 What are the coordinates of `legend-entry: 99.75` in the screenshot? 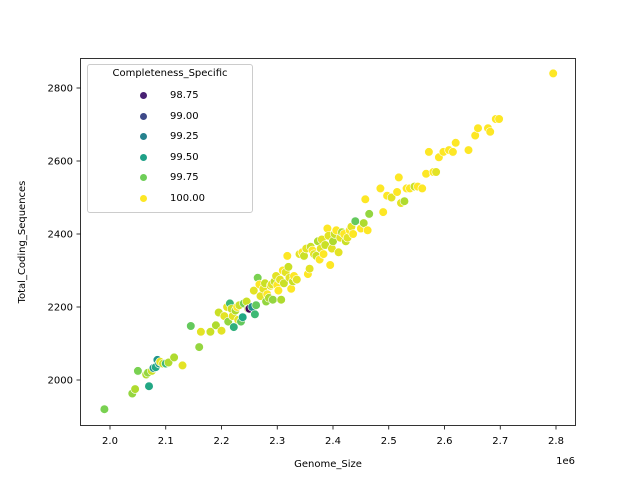 It's located at (170, 179).